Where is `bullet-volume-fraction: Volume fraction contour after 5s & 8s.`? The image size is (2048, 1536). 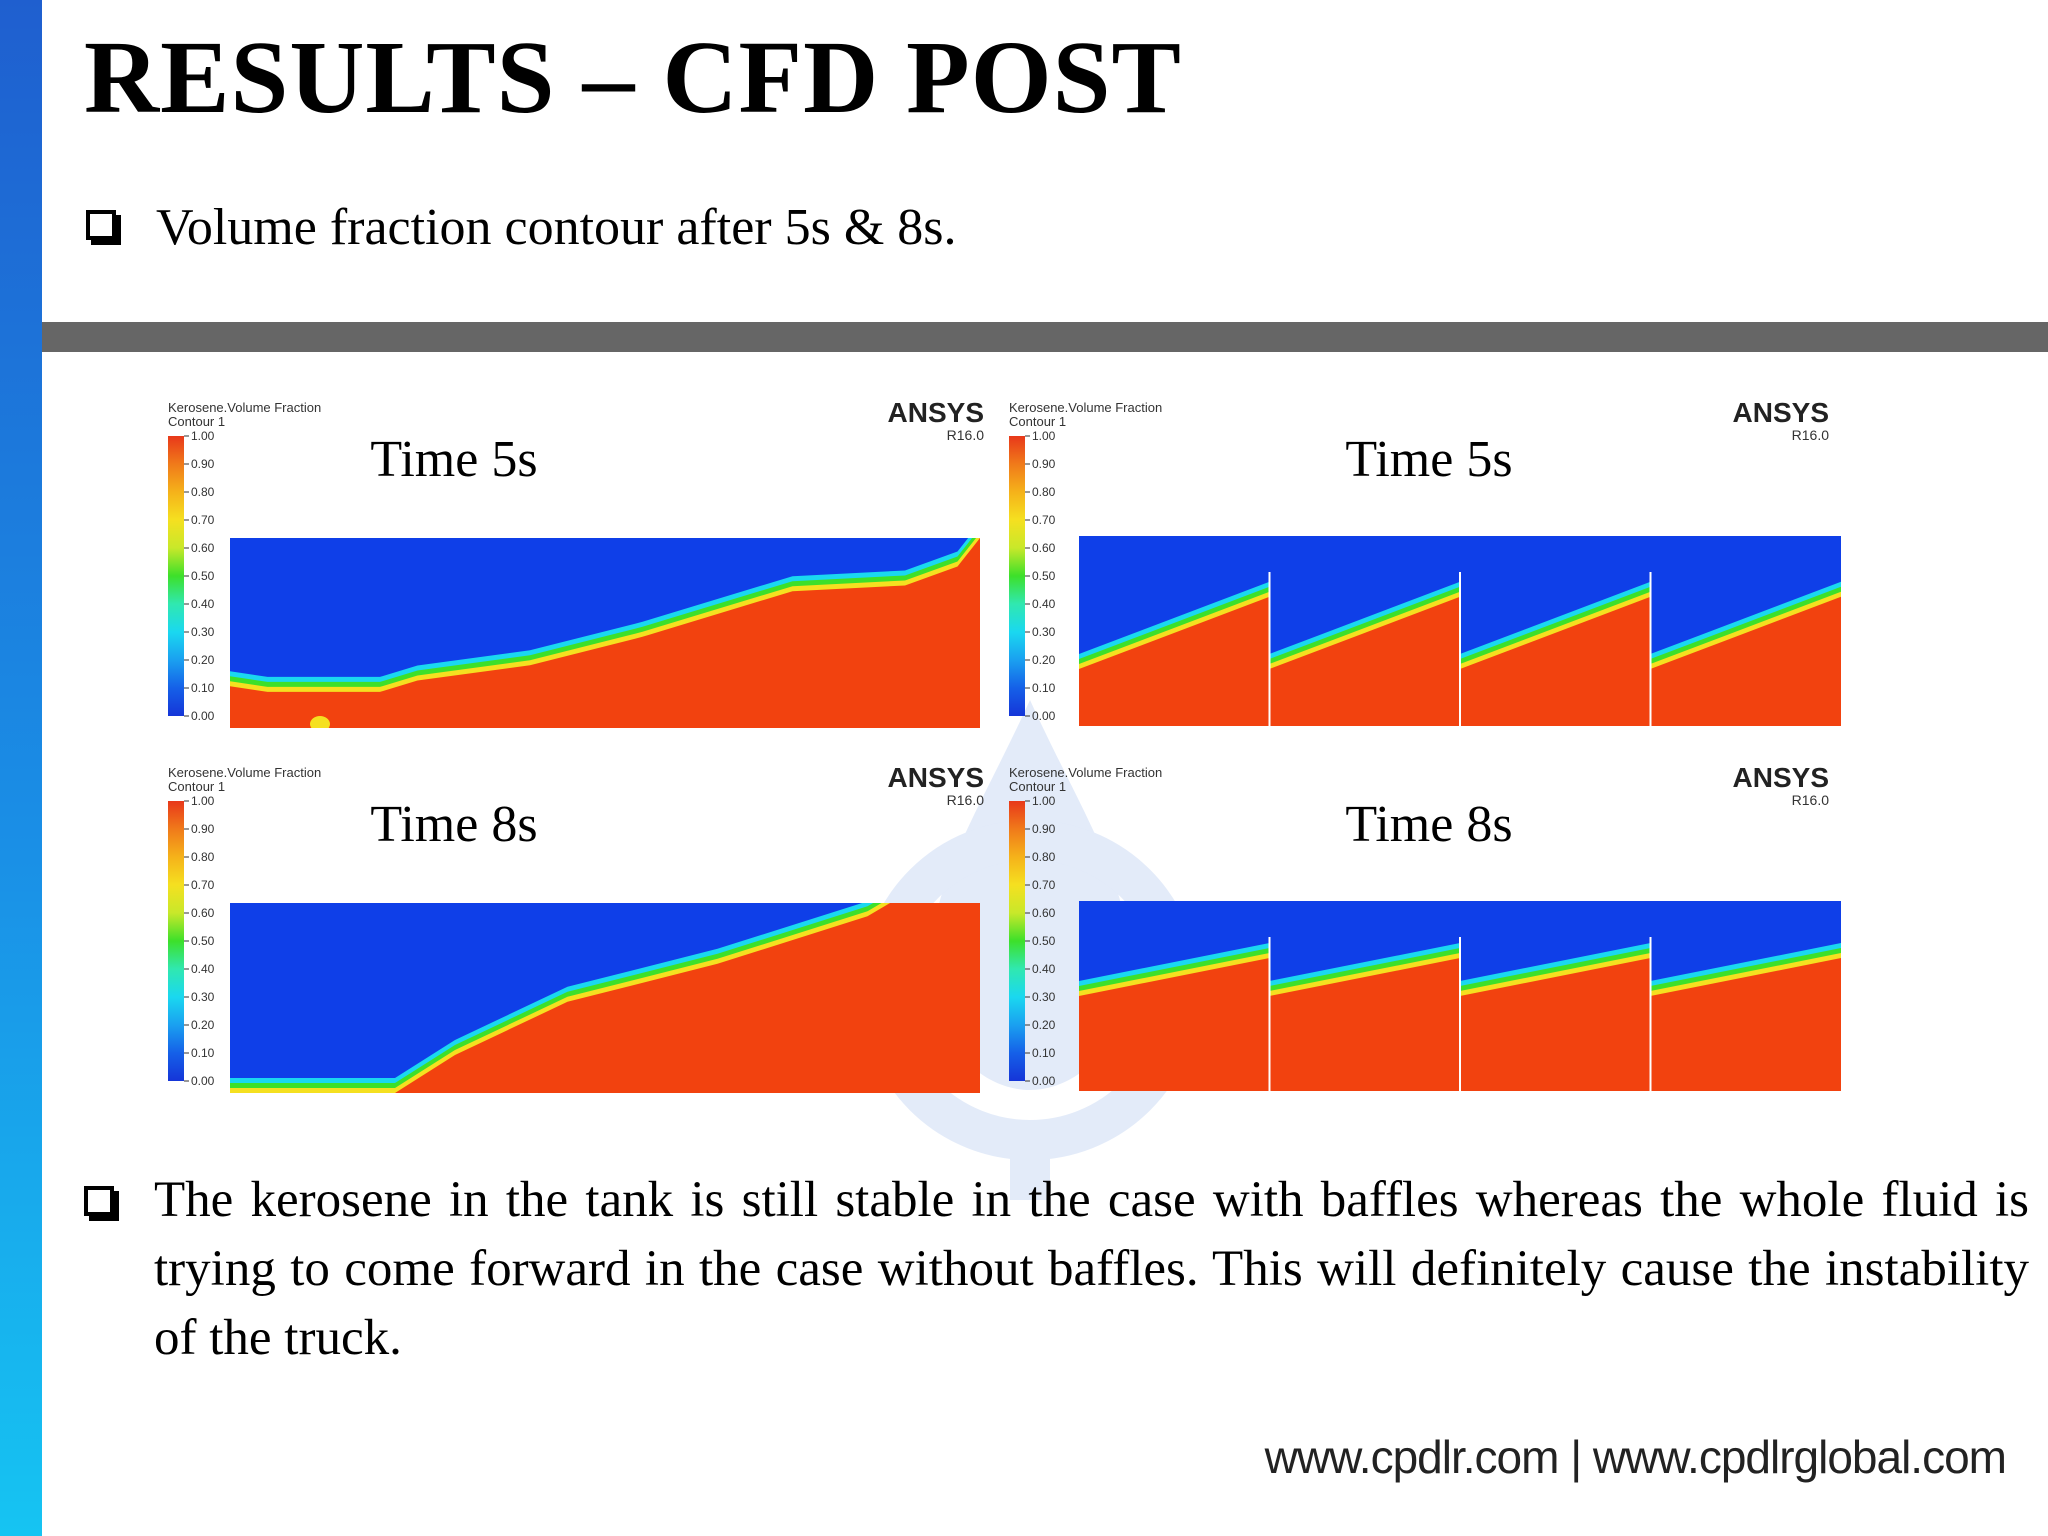
bullet-volume-fraction: Volume fraction contour after 5s & 8s. is located at coordinates (521, 227).